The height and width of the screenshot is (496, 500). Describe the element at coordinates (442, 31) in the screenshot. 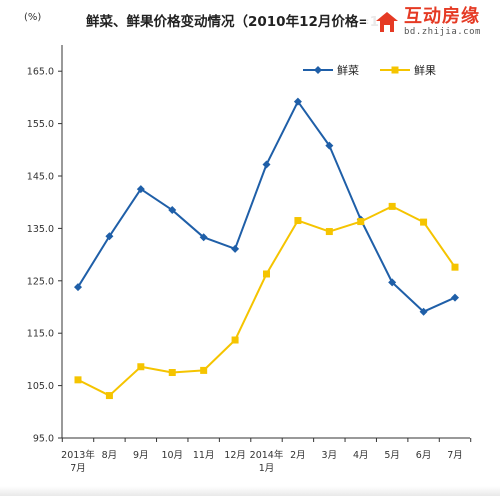

I see `logo-url: bd.zhijia.com` at that location.